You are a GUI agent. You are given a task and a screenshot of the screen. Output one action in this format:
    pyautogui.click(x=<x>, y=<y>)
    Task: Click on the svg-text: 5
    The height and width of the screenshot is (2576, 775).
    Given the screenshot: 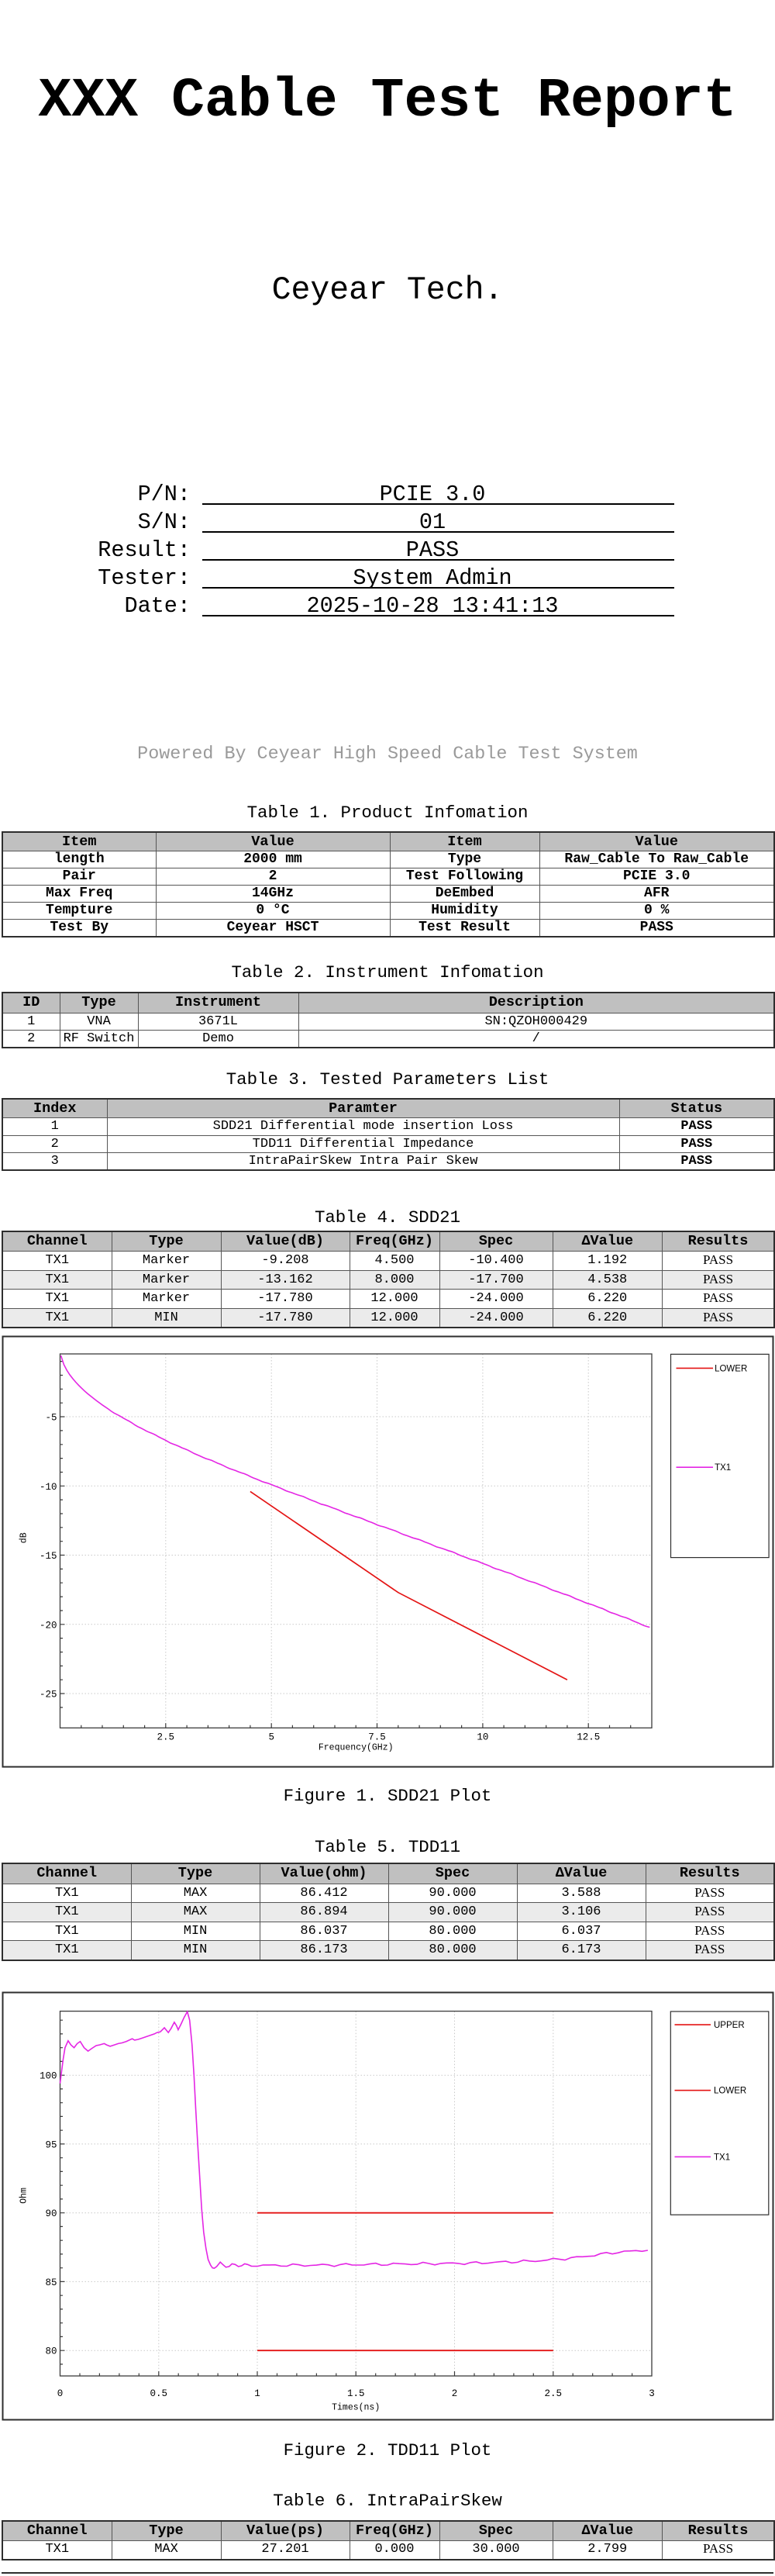 What is the action you would take?
    pyautogui.click(x=271, y=1737)
    